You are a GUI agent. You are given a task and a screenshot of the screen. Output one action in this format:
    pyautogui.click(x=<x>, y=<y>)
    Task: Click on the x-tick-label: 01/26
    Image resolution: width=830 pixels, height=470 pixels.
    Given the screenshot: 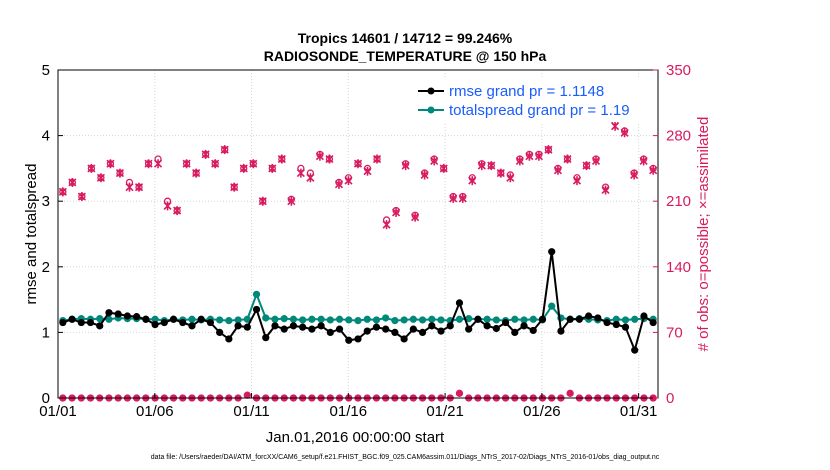 What is the action you would take?
    pyautogui.click(x=542, y=411)
    